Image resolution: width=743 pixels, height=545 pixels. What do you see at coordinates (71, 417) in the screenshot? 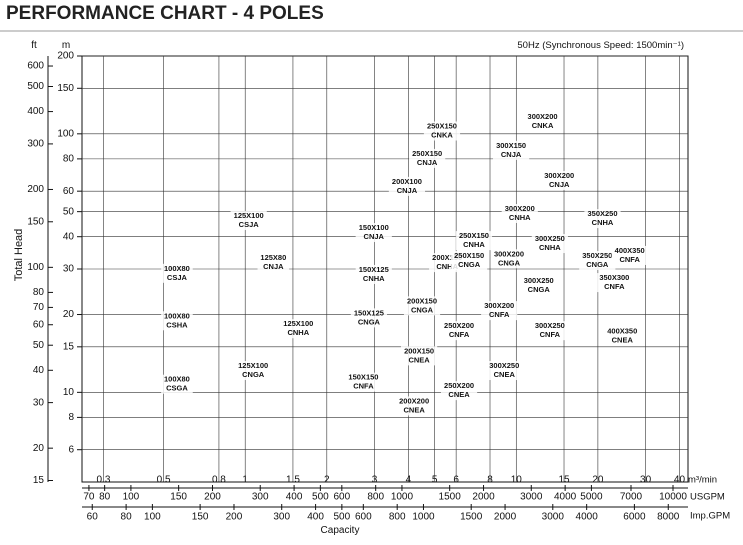
I see `y-tick-label: 8` at bounding box center [71, 417].